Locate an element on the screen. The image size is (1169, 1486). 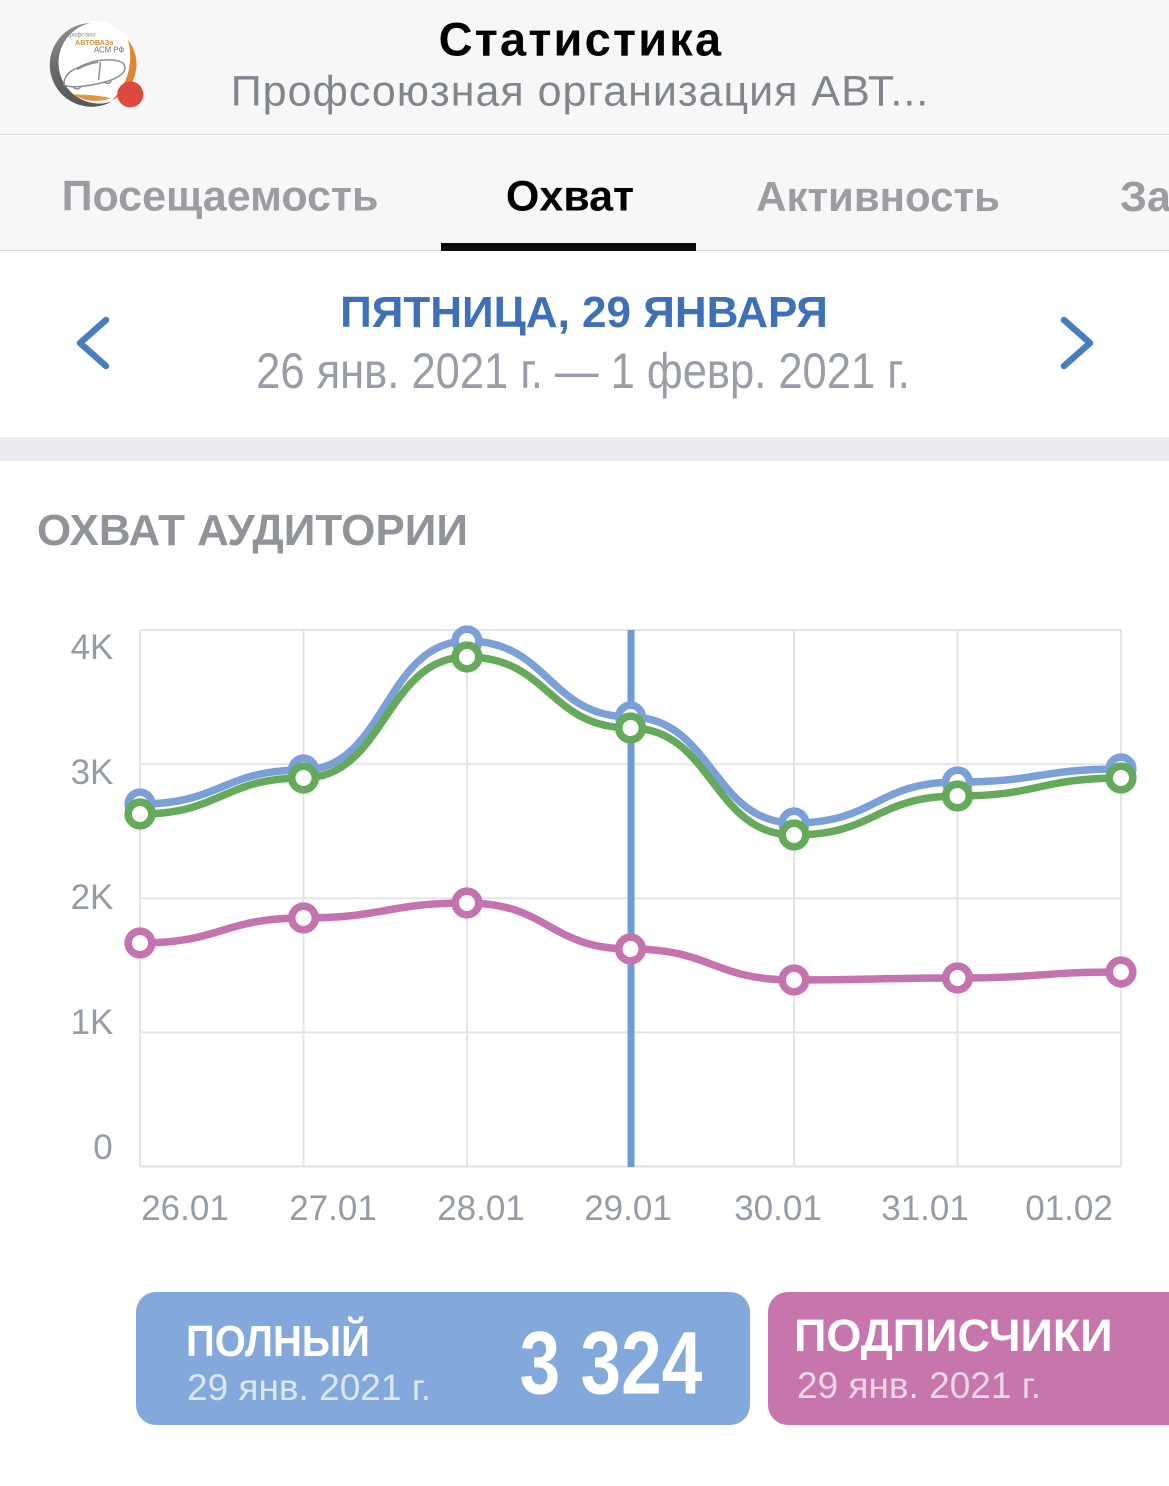
svg-text: АВТОВАЗа is located at coordinates (94, 42).